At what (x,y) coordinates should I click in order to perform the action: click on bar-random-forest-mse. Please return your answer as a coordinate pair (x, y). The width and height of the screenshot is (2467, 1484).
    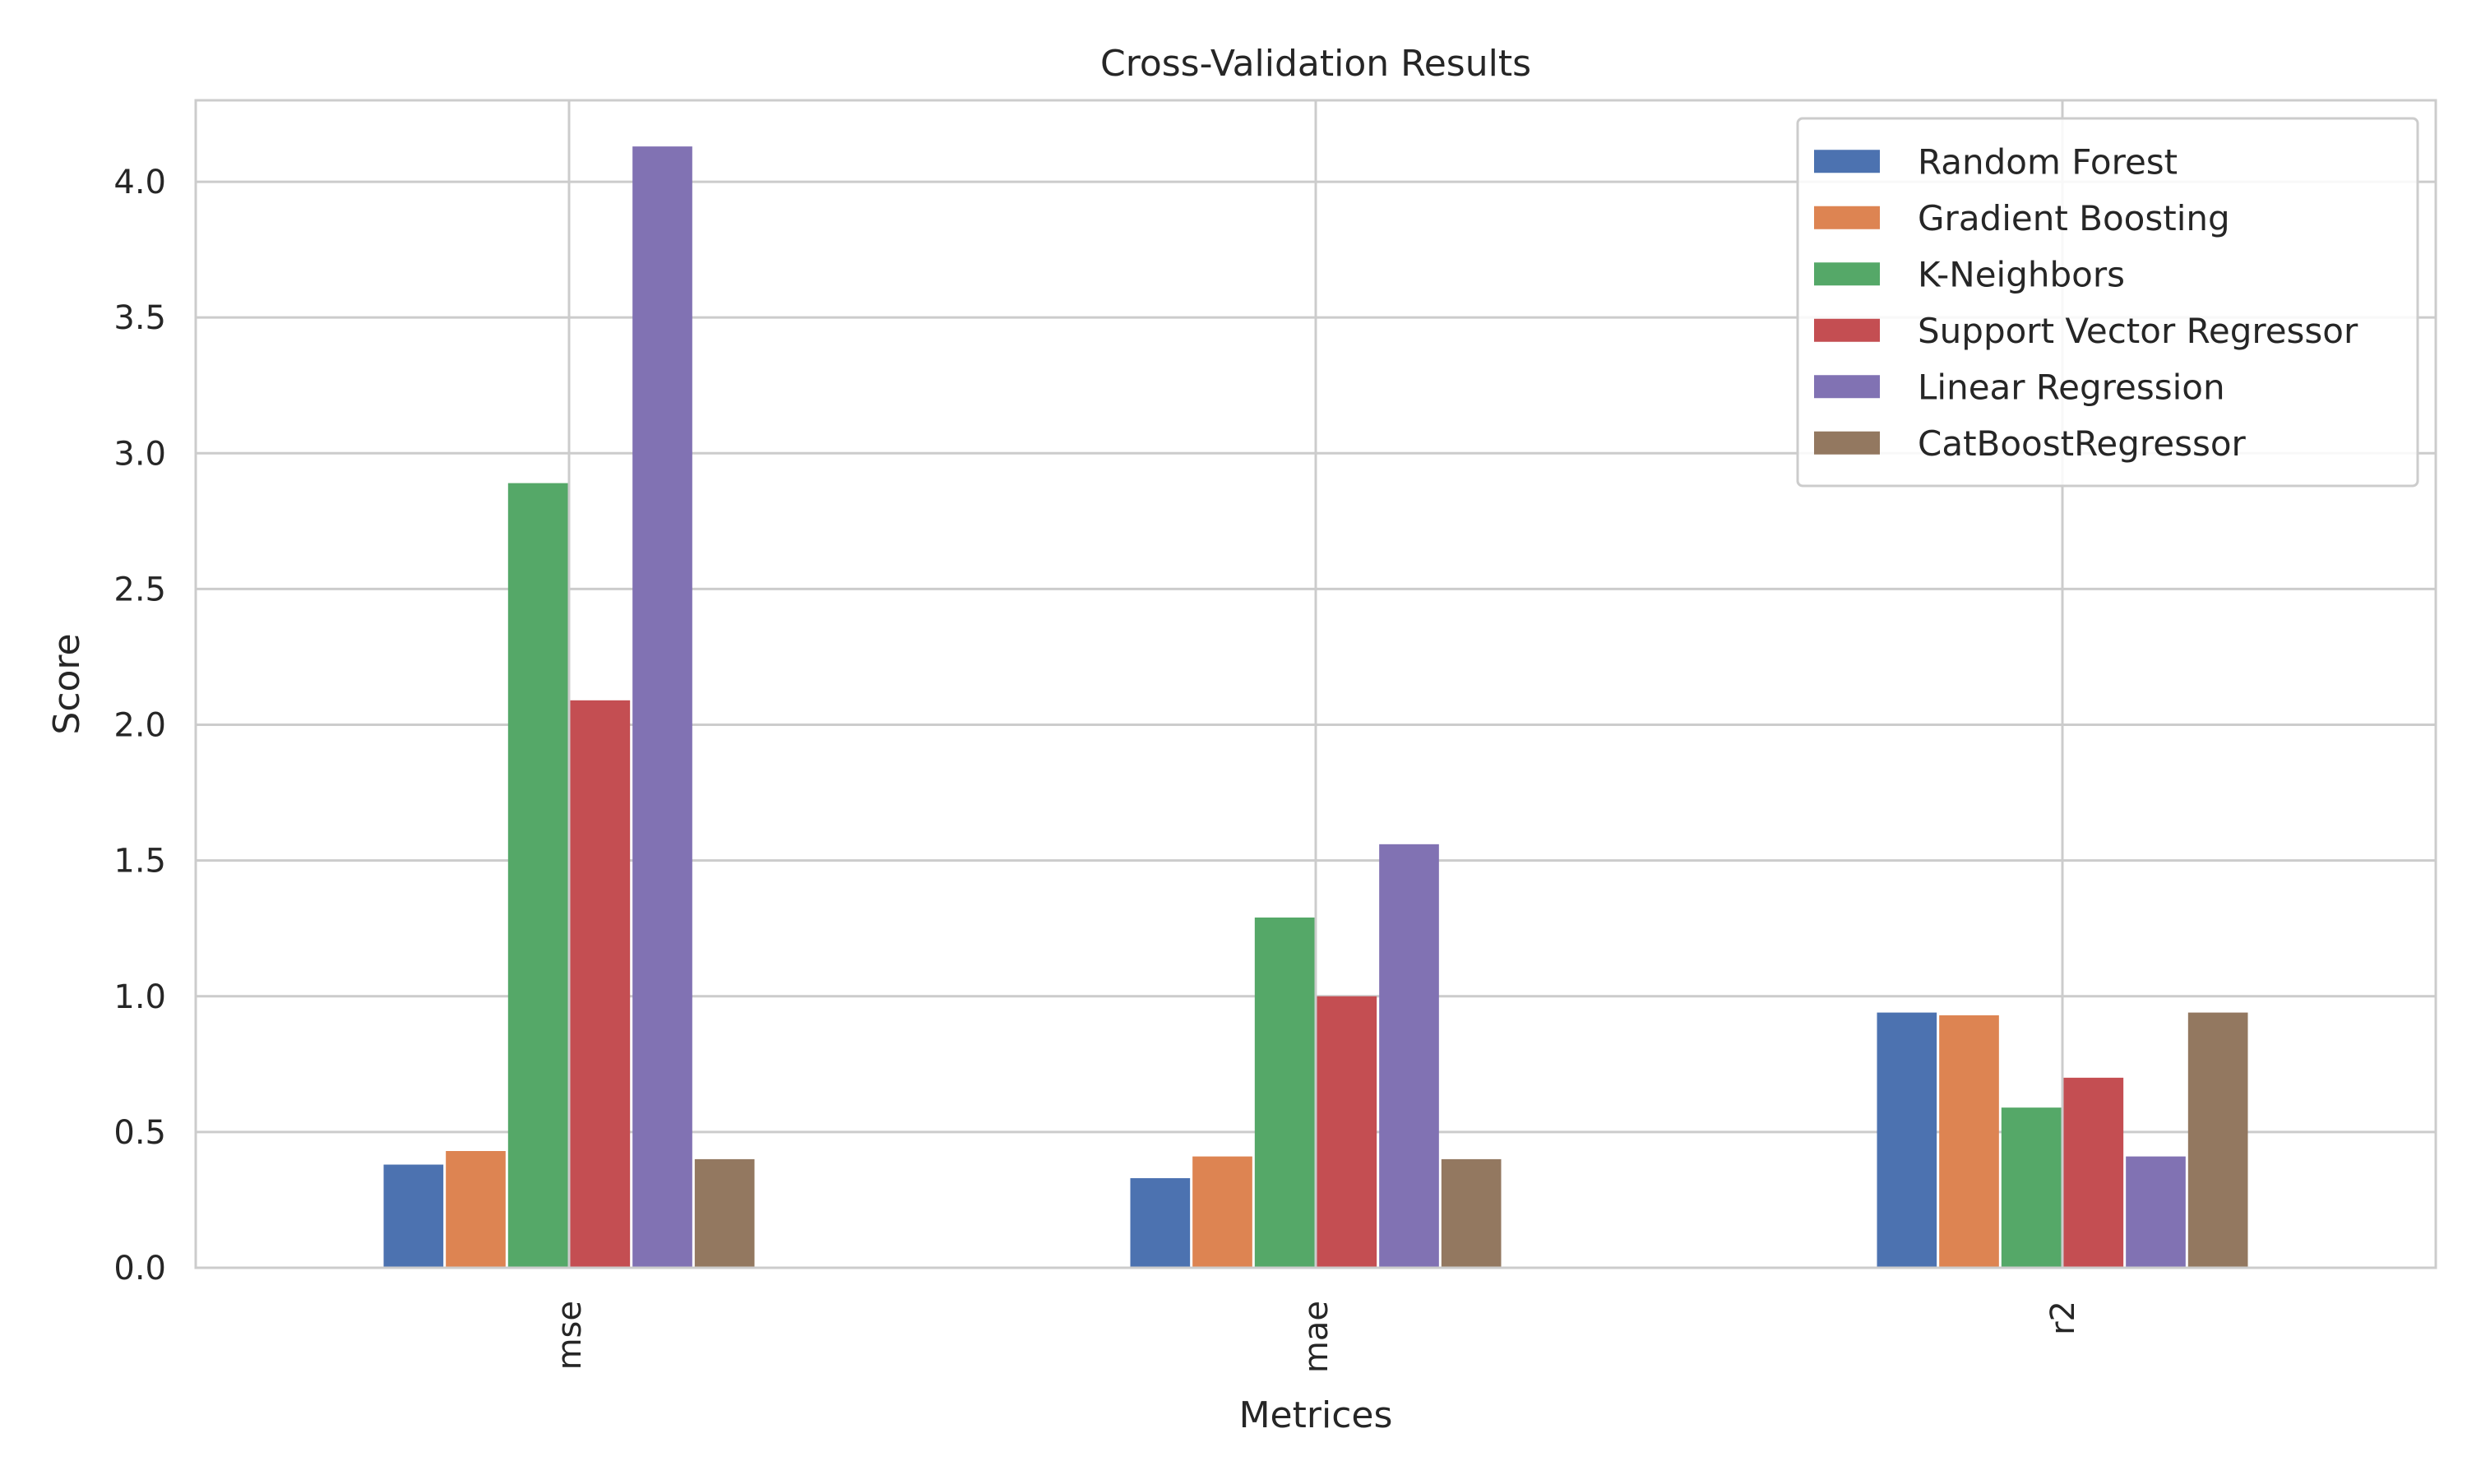
    Looking at the image, I should click on (413, 1216).